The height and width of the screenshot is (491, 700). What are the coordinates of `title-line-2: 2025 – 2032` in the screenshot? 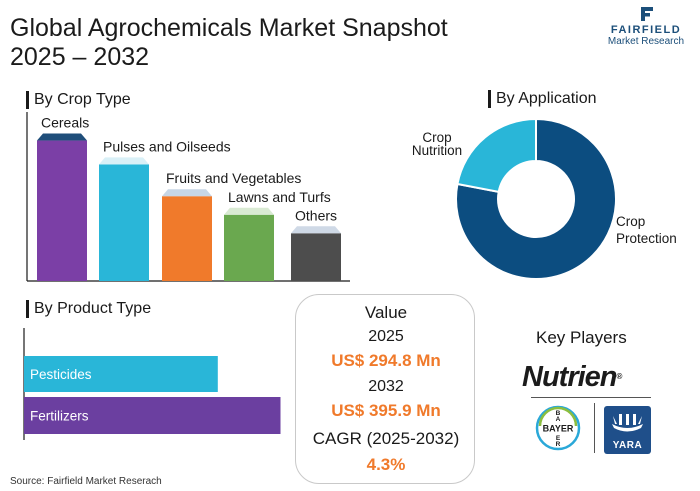 It's located at (80, 57).